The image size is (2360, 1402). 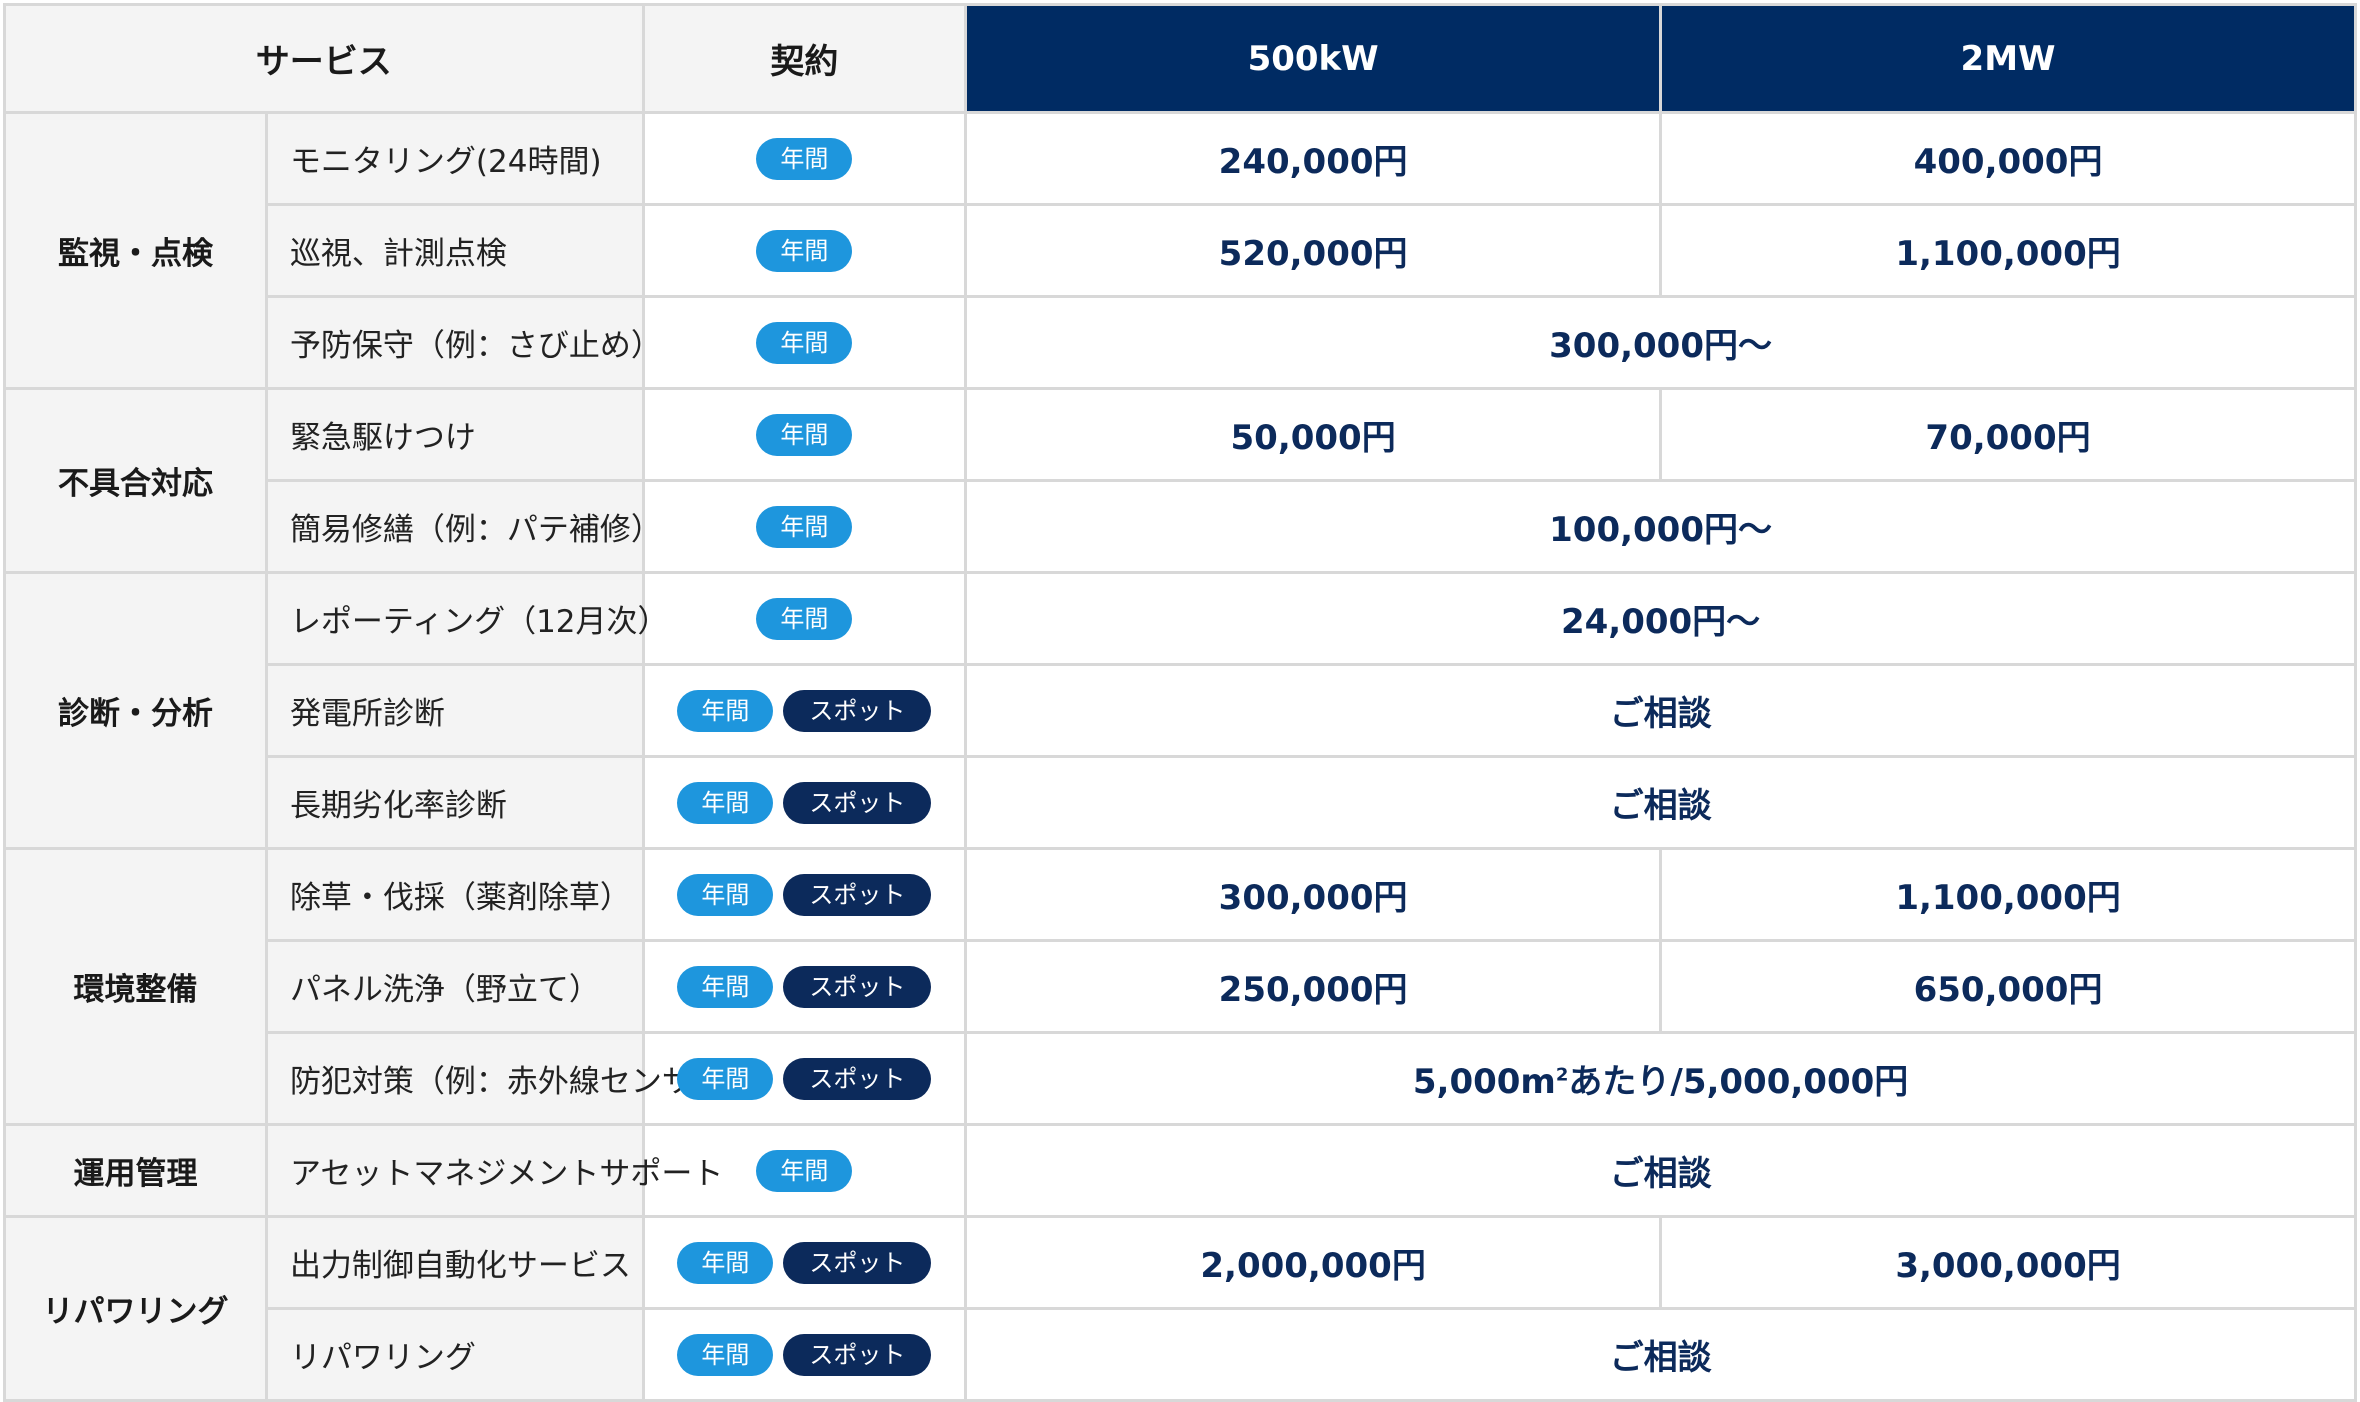 What do you see at coordinates (135, 710) in the screenshot?
I see `category-cell: 診断・分析` at bounding box center [135, 710].